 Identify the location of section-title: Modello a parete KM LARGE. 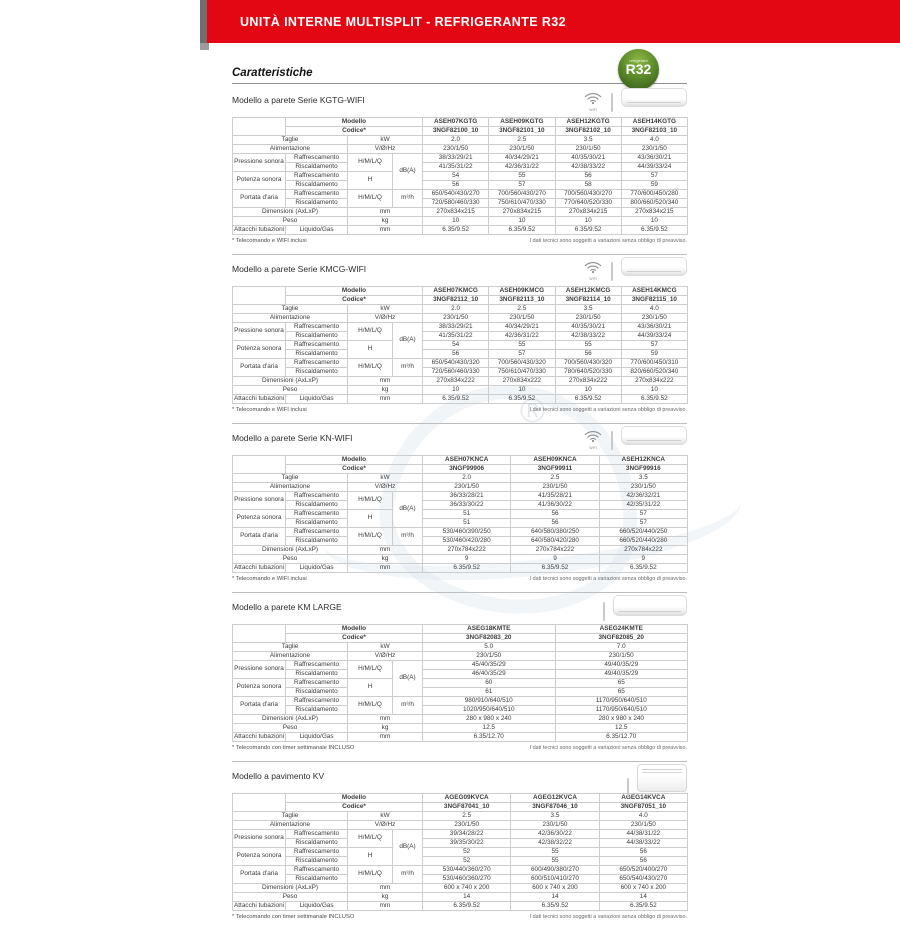
(287, 607).